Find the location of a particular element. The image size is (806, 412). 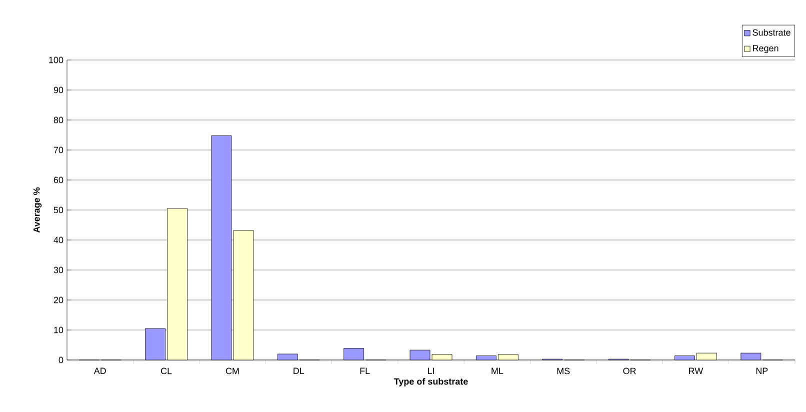

x-axis-title: Type of substrate is located at coordinates (431, 382).